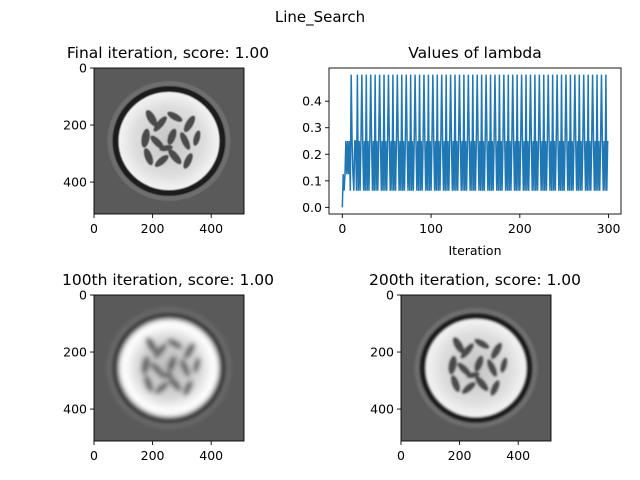 The height and width of the screenshot is (480, 640). Describe the element at coordinates (520, 228) in the screenshot. I see `lambda-x-tick-label: 200` at that location.